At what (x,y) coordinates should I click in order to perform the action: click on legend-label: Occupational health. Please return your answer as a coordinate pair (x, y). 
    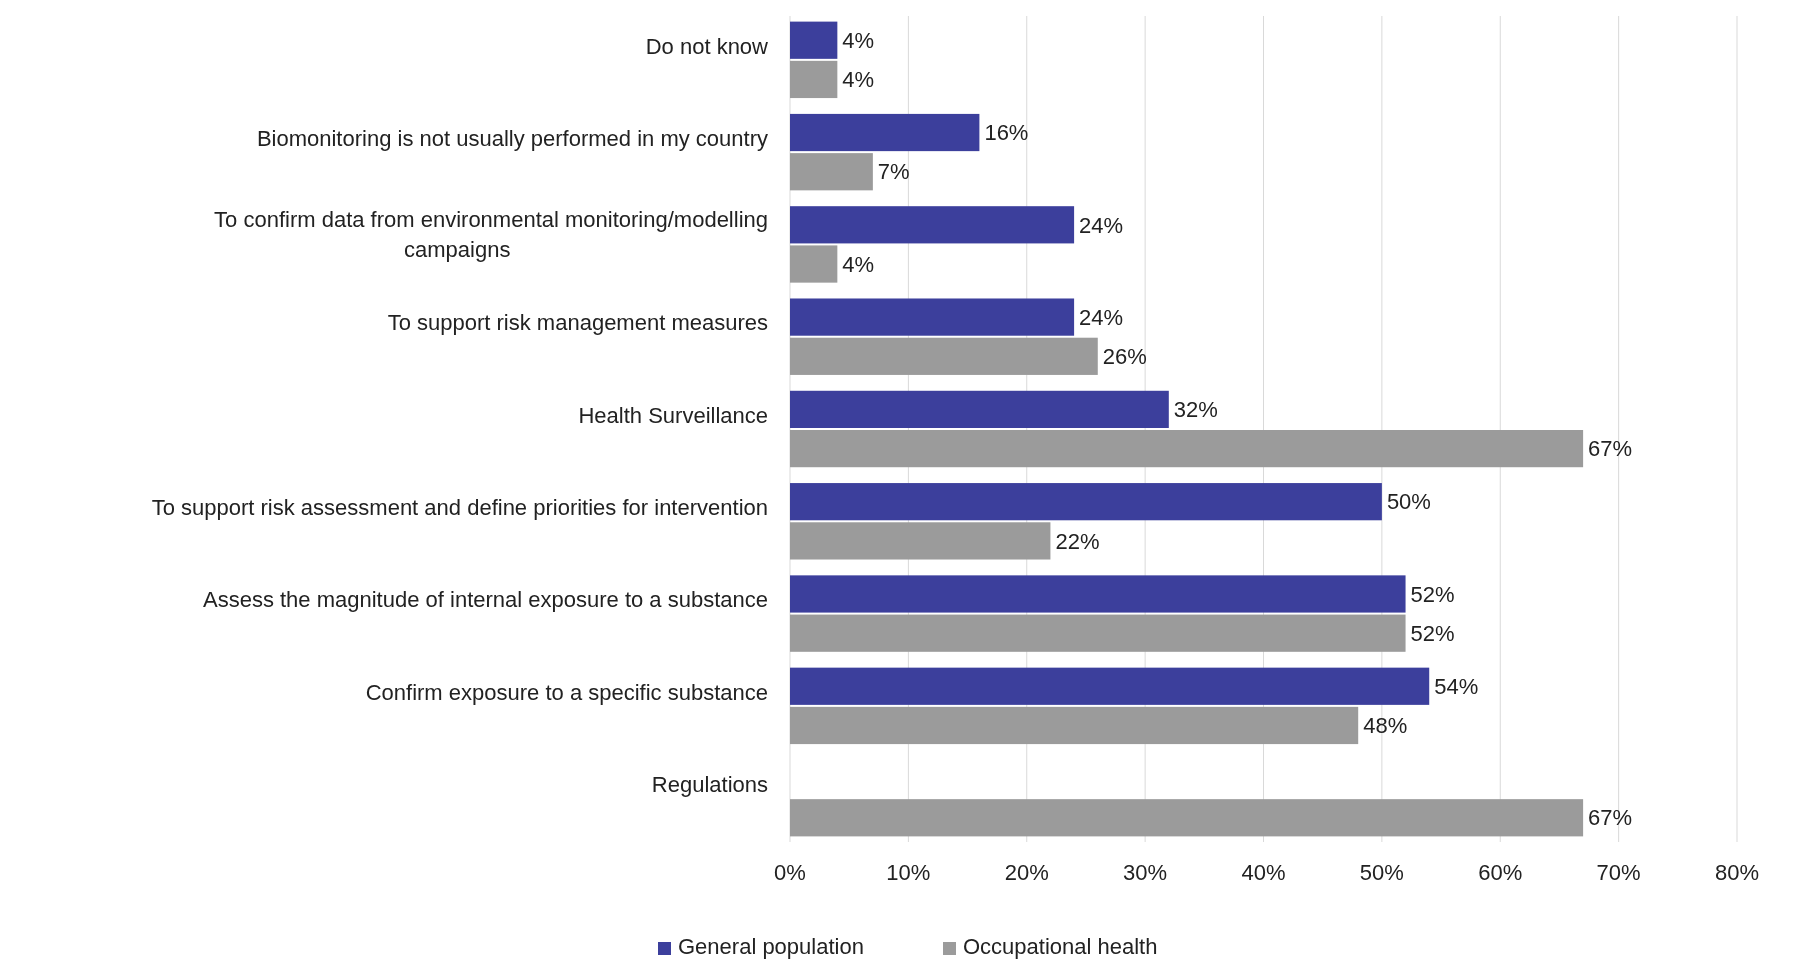
    Looking at the image, I should click on (1060, 946).